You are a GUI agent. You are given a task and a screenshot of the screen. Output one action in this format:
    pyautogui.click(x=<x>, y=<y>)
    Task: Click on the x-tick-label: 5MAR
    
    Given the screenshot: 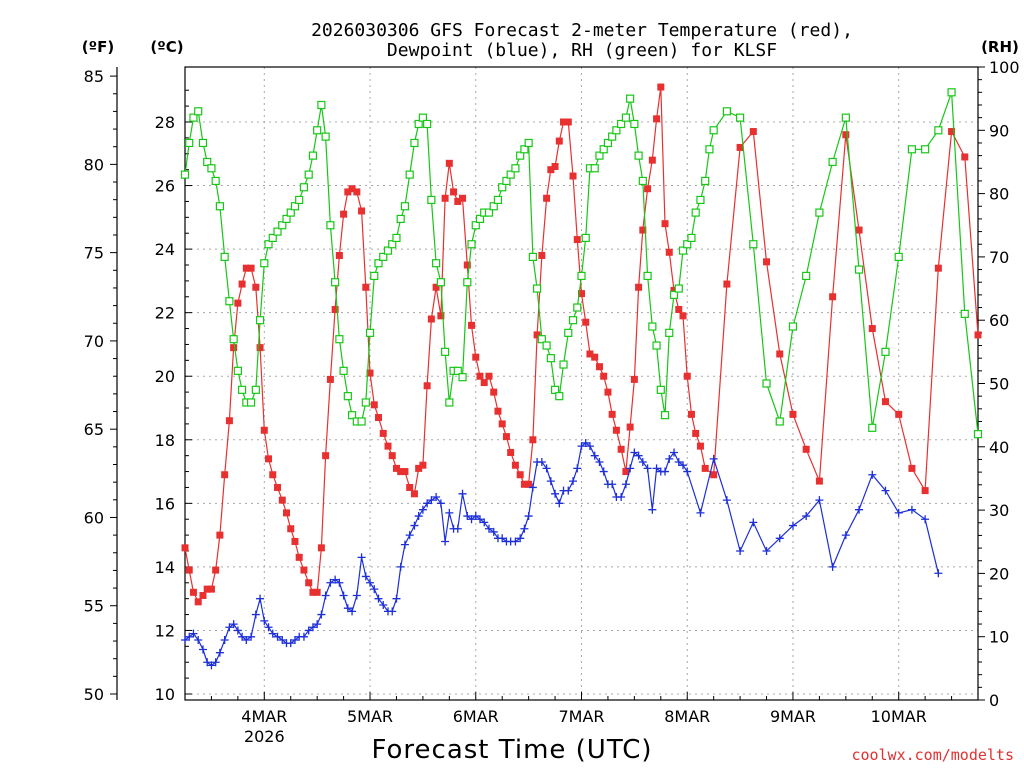 What is the action you would take?
    pyautogui.click(x=370, y=716)
    